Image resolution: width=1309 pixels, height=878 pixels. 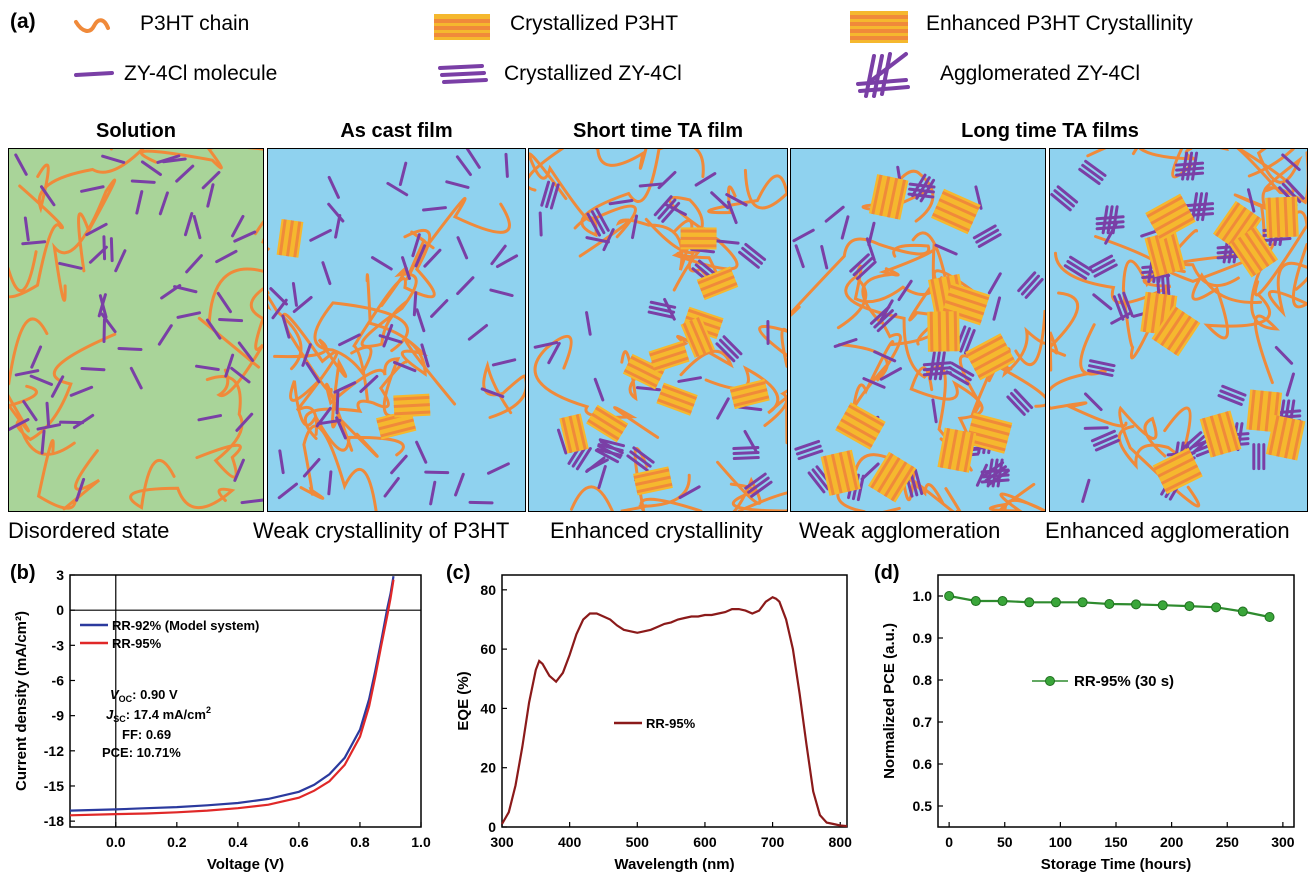 I want to click on y-tick-label: 0.5, so click(x=923, y=806).